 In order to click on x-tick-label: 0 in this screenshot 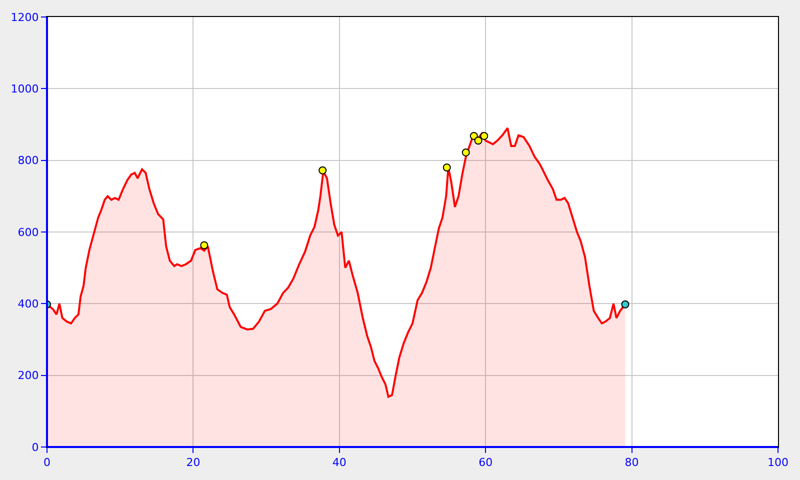, I will do `click(47, 463)`.